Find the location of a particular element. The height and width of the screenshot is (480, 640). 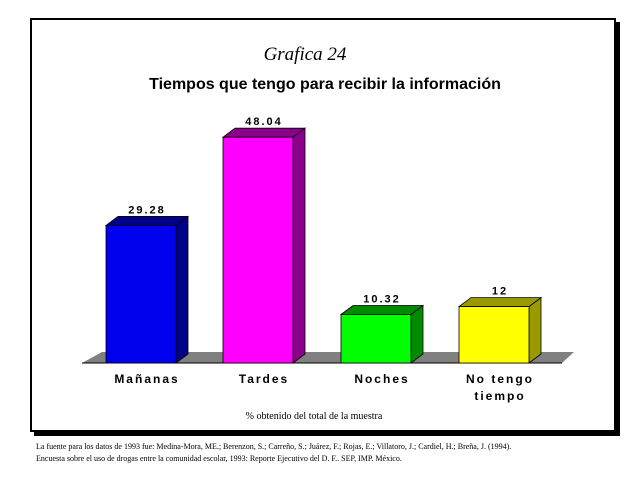

x-axis-label: % obtenido del total de la muestra is located at coordinates (314, 416).